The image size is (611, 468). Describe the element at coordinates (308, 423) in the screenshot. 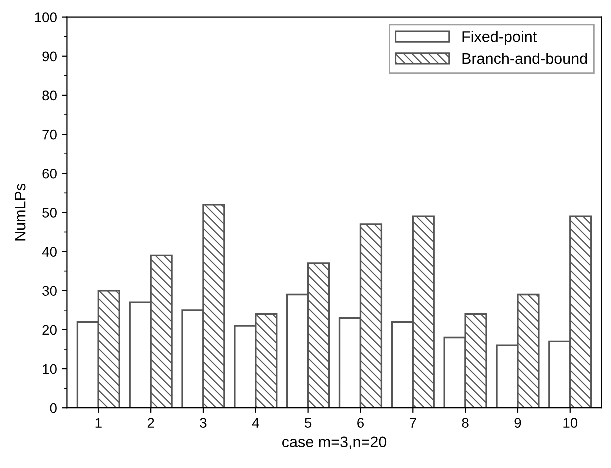

I see `x-tick-label: 5` at that location.